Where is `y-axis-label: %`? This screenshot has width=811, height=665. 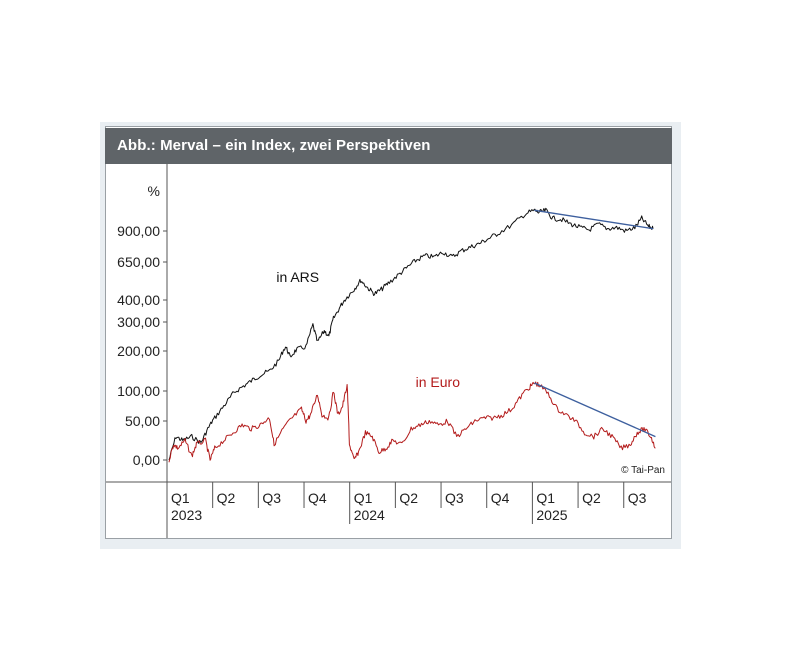 y-axis-label: % is located at coordinates (154, 191).